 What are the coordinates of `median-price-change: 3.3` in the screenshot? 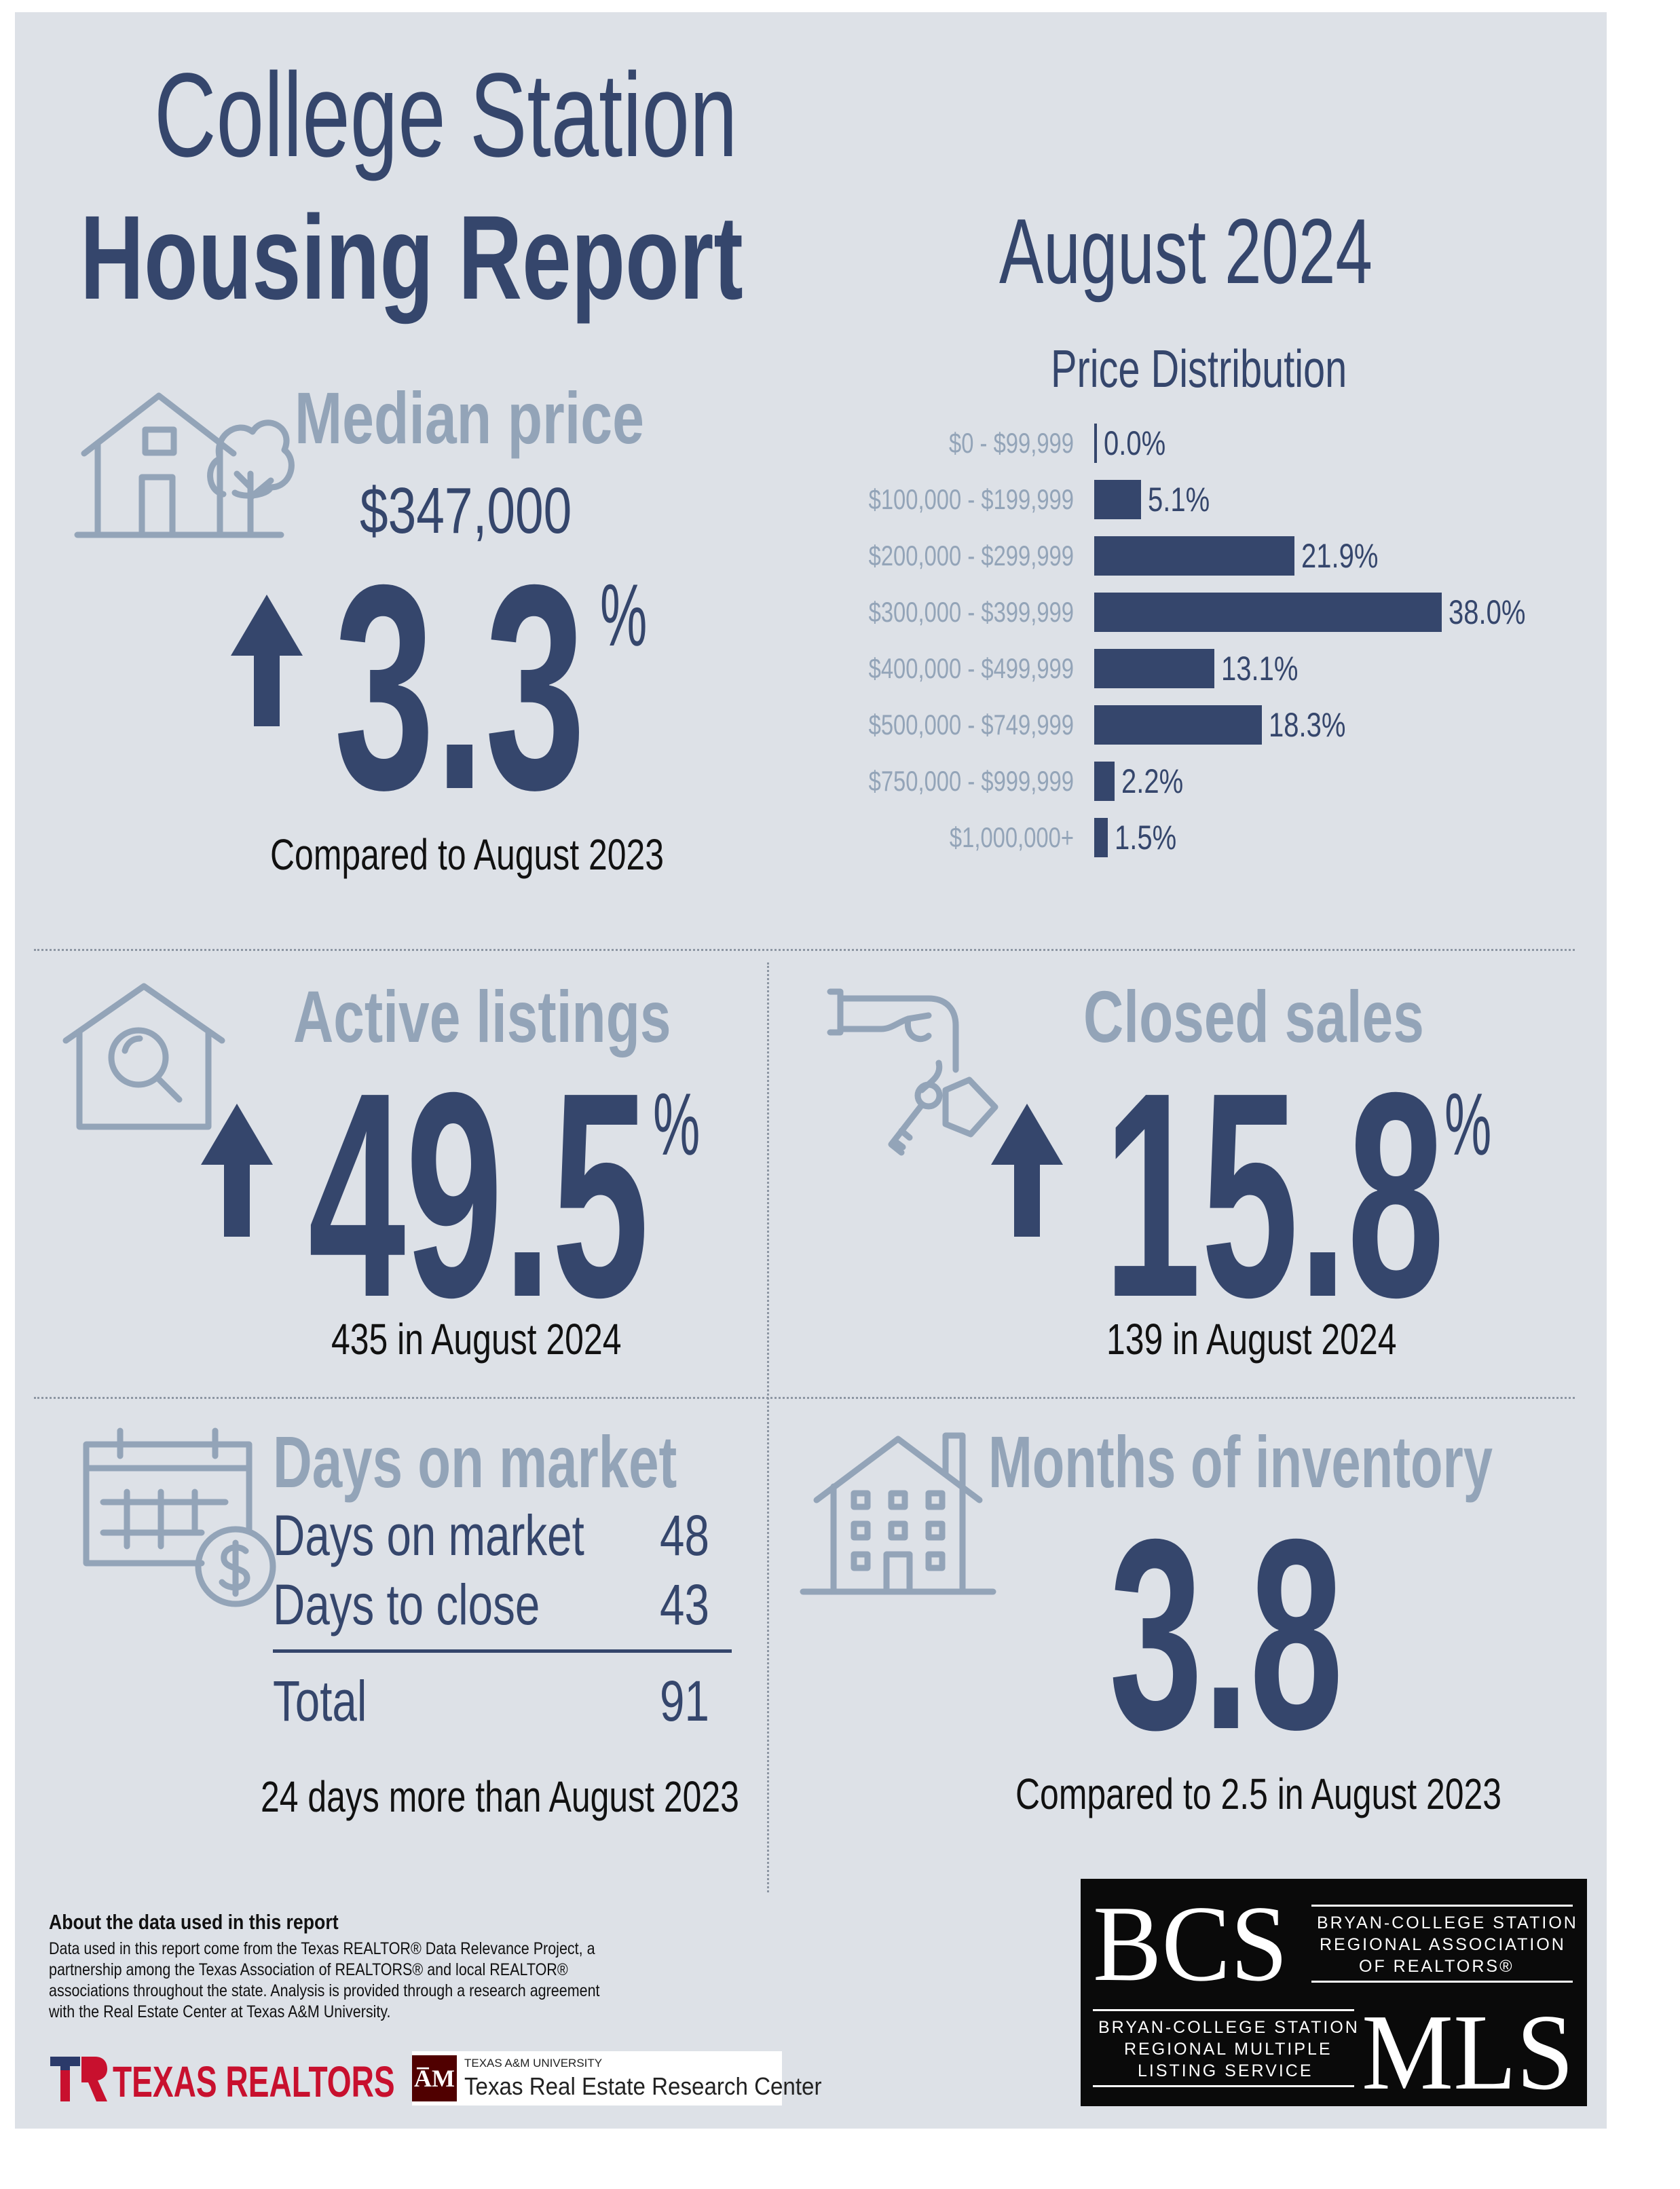 It's located at (460, 687).